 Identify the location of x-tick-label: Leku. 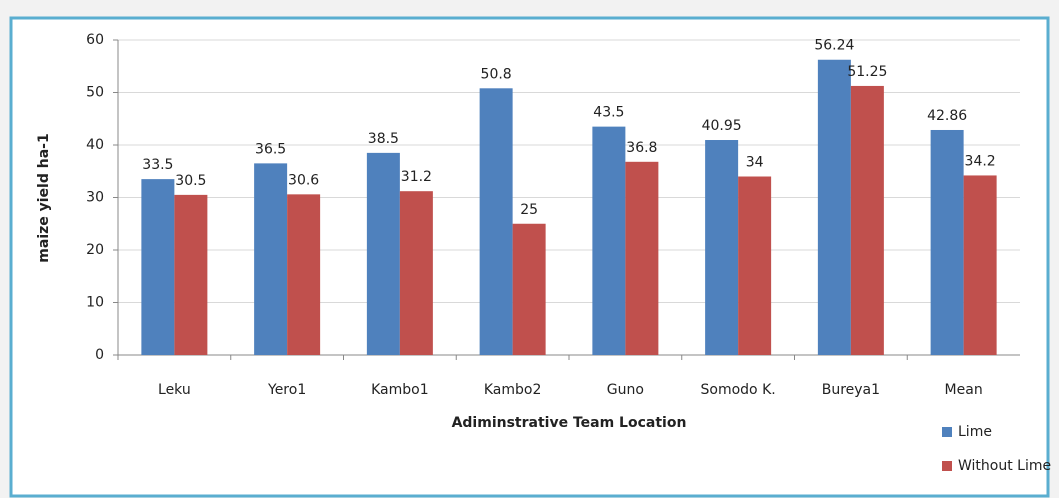
(174, 390).